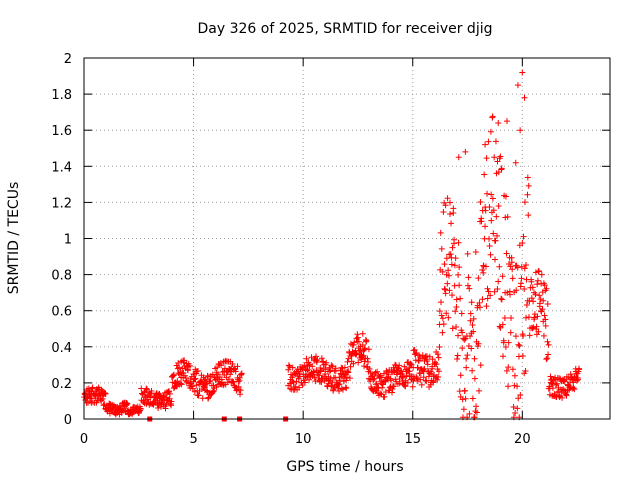 Image resolution: width=640 pixels, height=484 pixels. Describe the element at coordinates (61, 276) in the screenshot. I see `y-tick-label: 0.8` at that location.